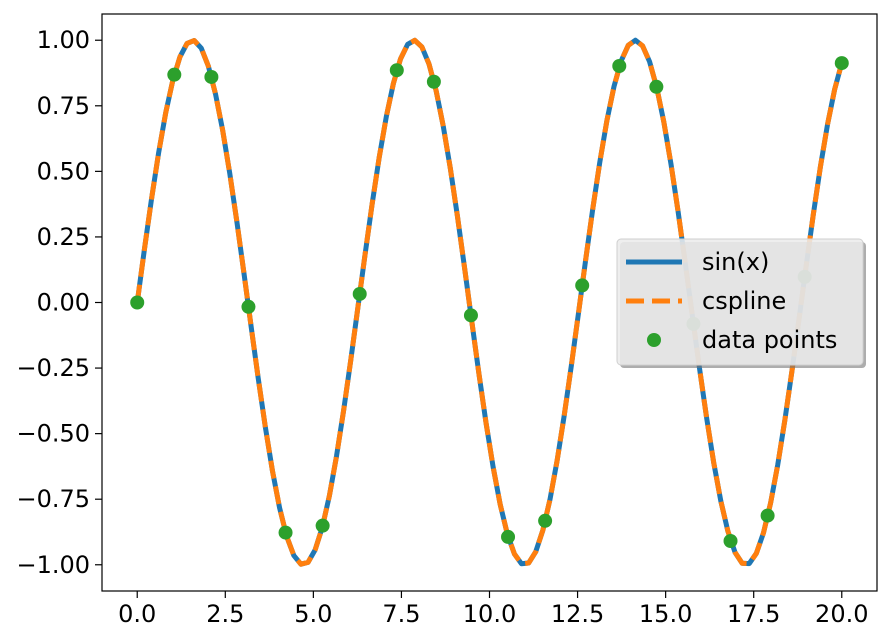 This screenshot has width=889, height=636. What do you see at coordinates (63, 303) in the screenshot?
I see `y-tick-label: 0.00` at bounding box center [63, 303].